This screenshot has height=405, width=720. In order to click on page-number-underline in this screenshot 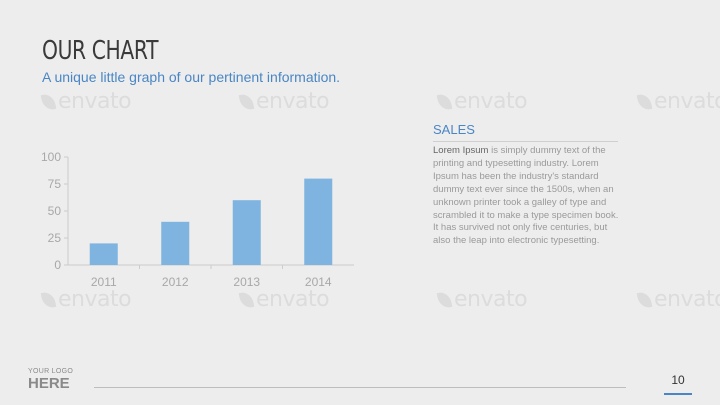, I will do `click(678, 394)`.